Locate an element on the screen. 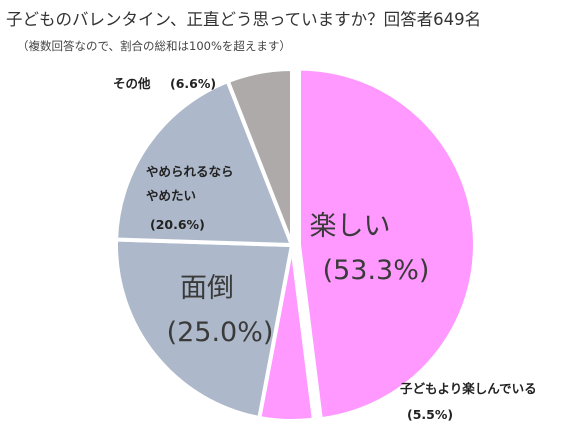  slice-label-kodomo: 子どもより楽しんでいる is located at coordinates (468, 388).